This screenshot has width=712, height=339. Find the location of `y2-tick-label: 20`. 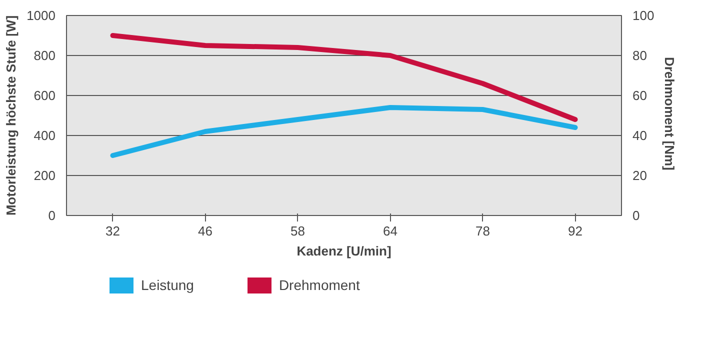

y2-tick-label: 20 is located at coordinates (639, 175).